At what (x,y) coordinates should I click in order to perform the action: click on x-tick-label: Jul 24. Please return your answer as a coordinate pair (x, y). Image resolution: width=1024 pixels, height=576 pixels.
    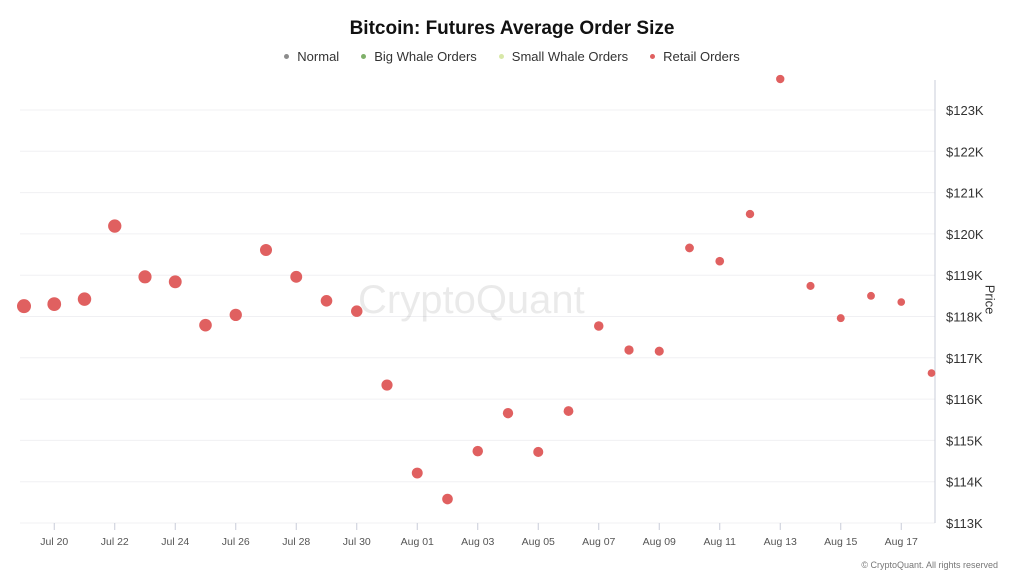
    Looking at the image, I should click on (175, 542).